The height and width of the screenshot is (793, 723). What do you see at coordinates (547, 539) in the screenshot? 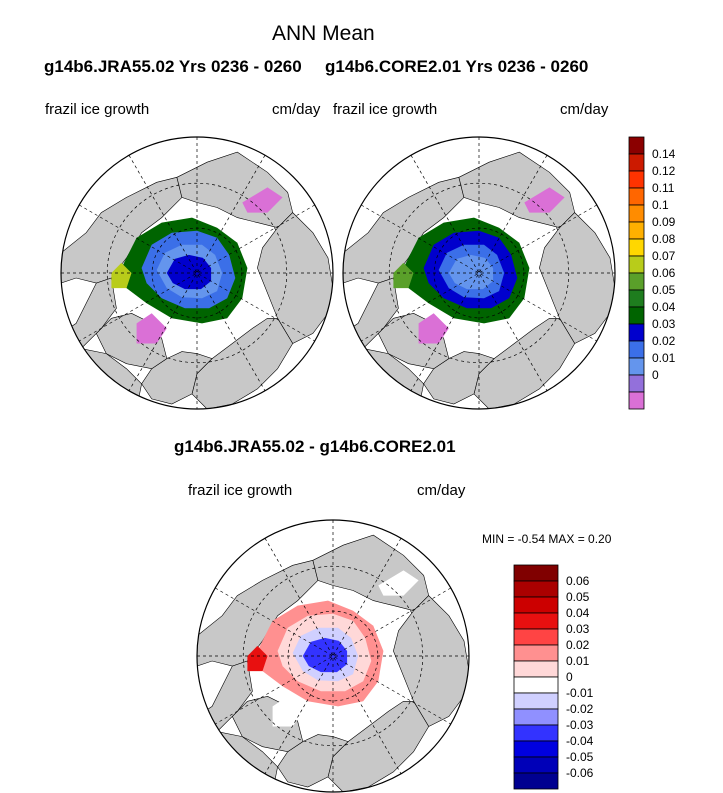
I see `diff-min-max: MIN = -0.54 MAX = 0.20` at bounding box center [547, 539].